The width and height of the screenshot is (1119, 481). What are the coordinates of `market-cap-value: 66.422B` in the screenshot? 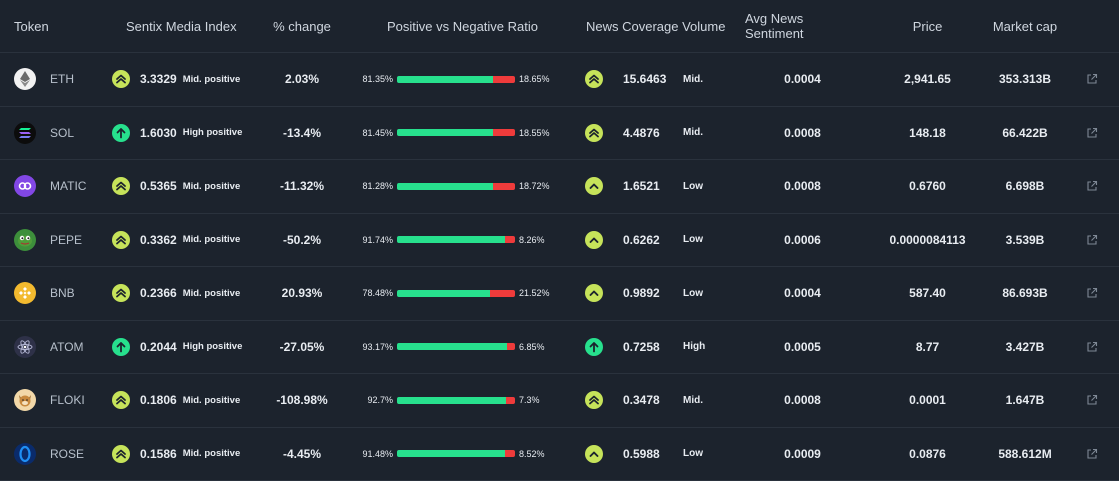 It's located at (1025, 133).